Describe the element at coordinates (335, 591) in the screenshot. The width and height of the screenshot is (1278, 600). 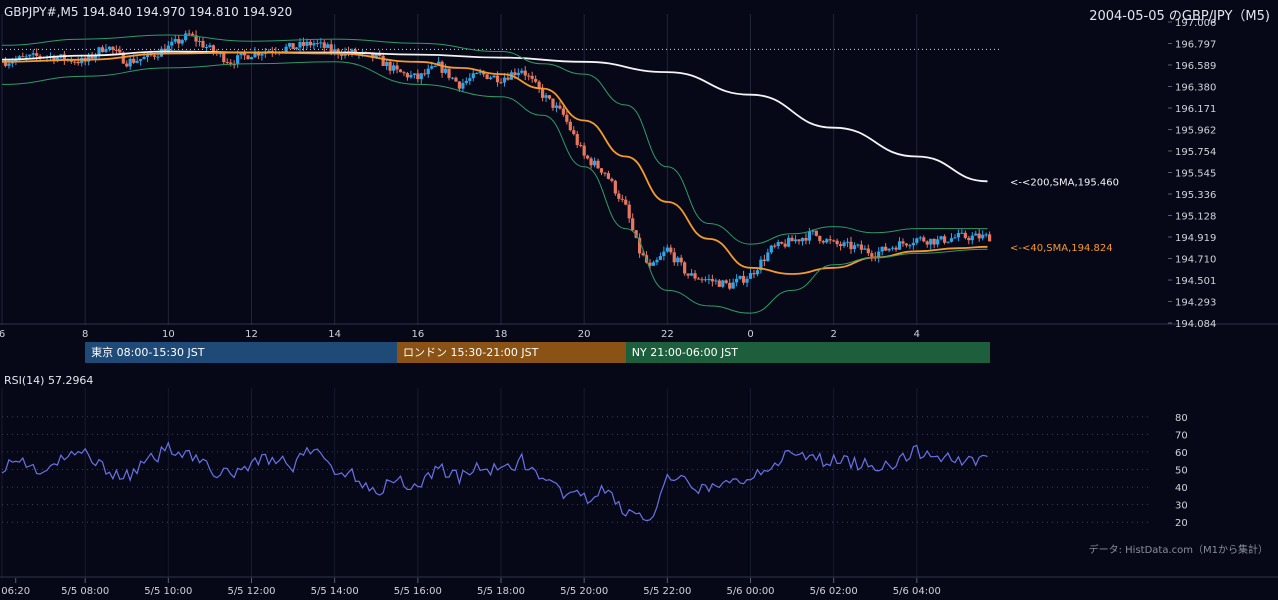
I see `time-tick-label: 5/5 14:00` at that location.